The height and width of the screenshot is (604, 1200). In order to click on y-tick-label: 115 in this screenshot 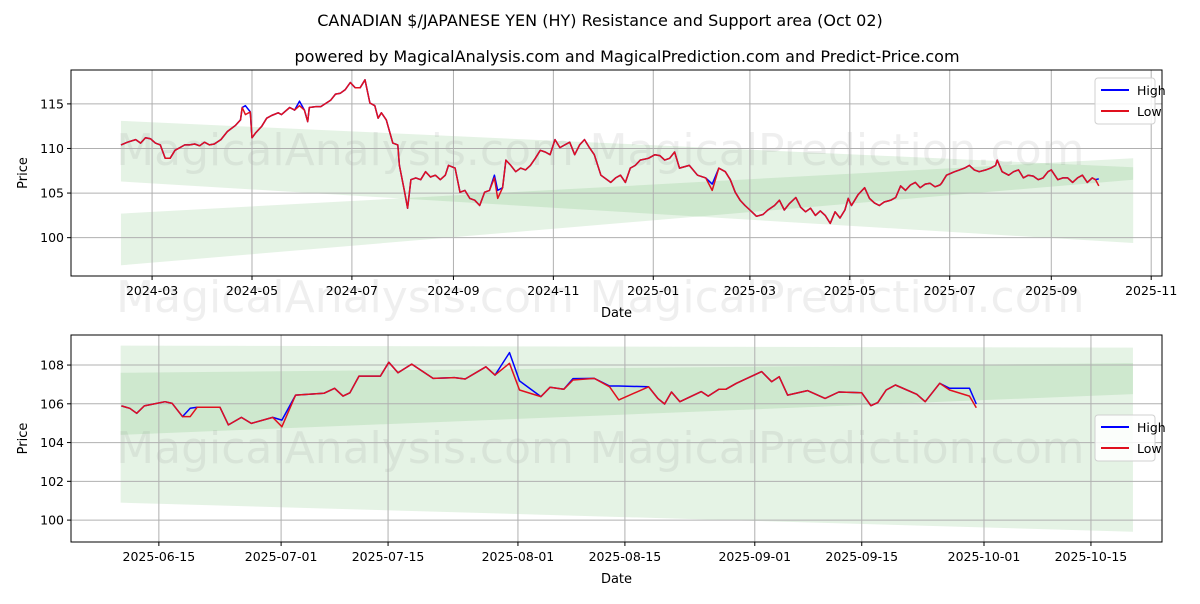, I will do `click(52, 103)`.